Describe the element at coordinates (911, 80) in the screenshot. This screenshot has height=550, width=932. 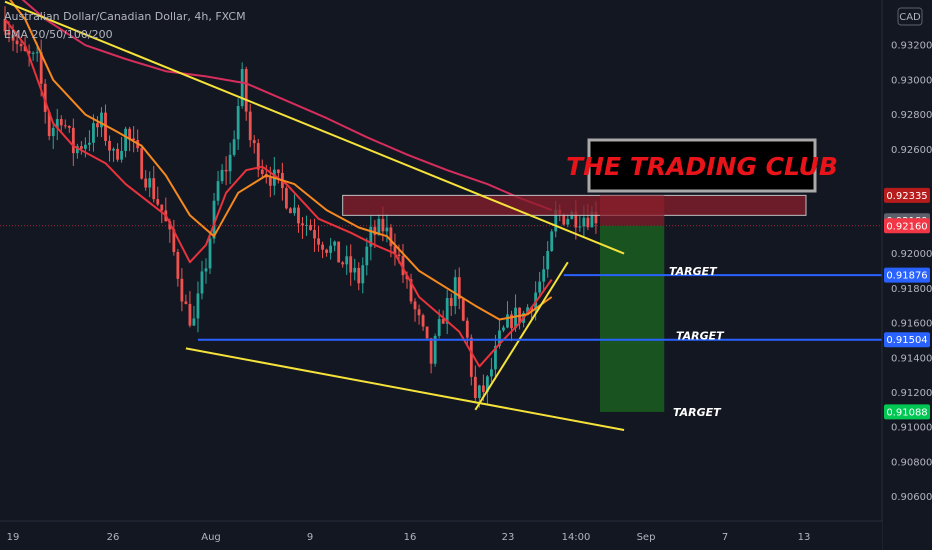
I see `price-tick-label: 0.93000` at that location.